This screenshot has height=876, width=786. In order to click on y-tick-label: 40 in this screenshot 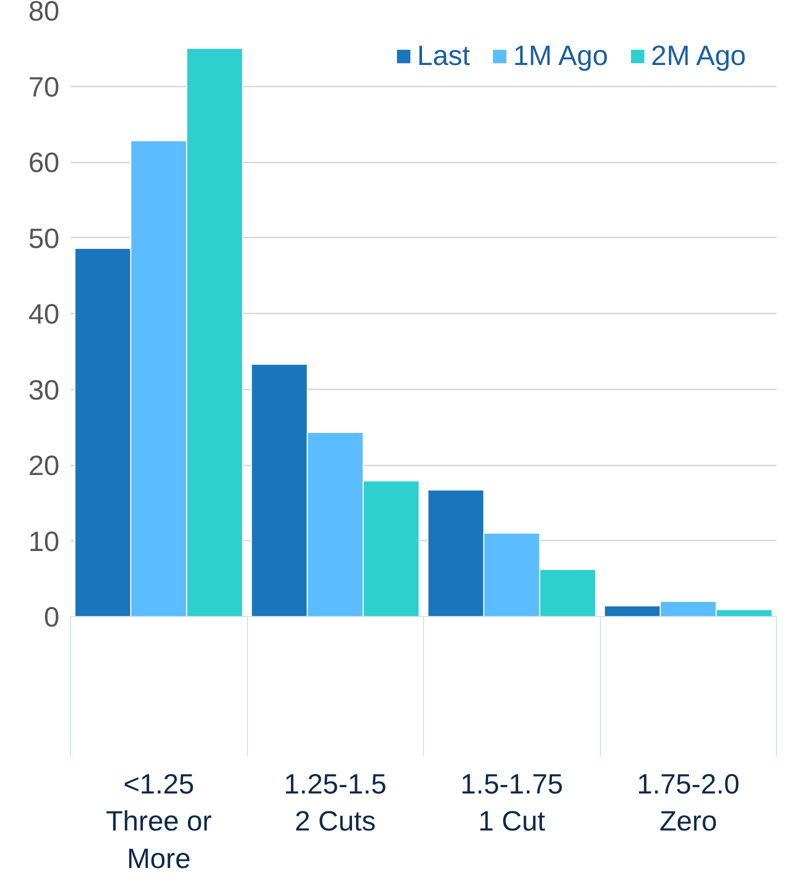, I will do `click(44, 314)`.